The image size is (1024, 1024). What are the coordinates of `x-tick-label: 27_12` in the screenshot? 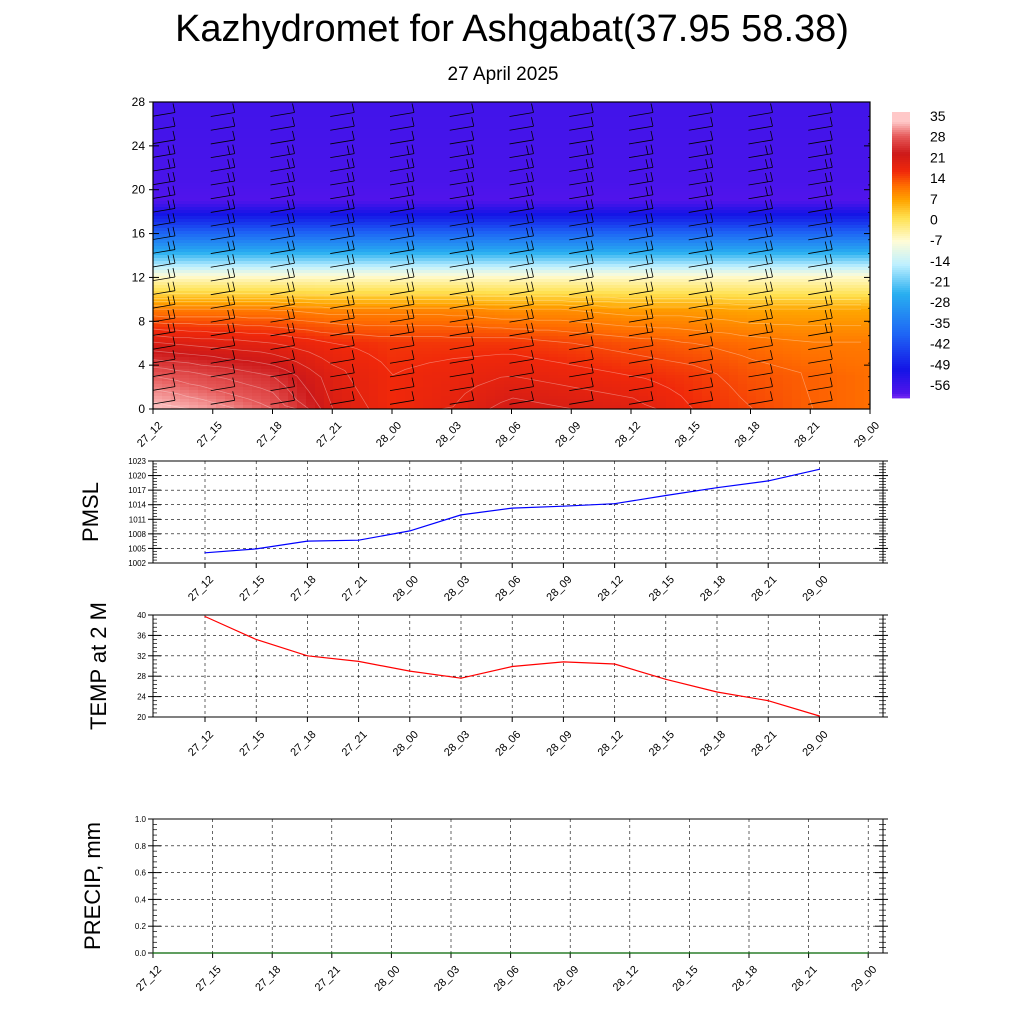 It's located at (201, 744).